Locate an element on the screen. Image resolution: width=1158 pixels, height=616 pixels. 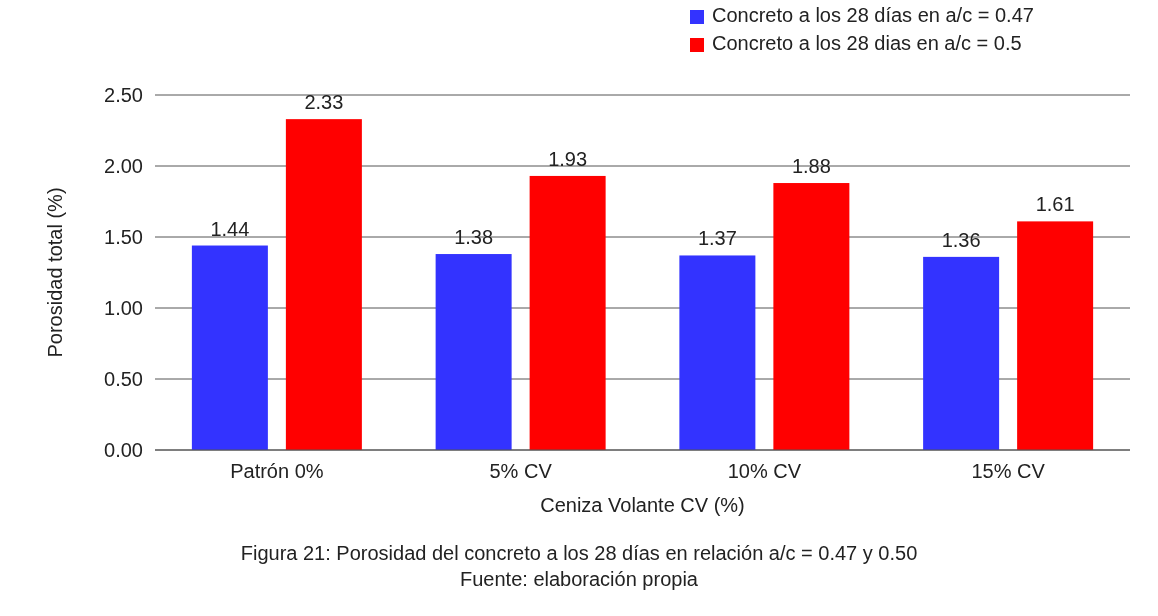
data-label: 1.61 is located at coordinates (1055, 204).